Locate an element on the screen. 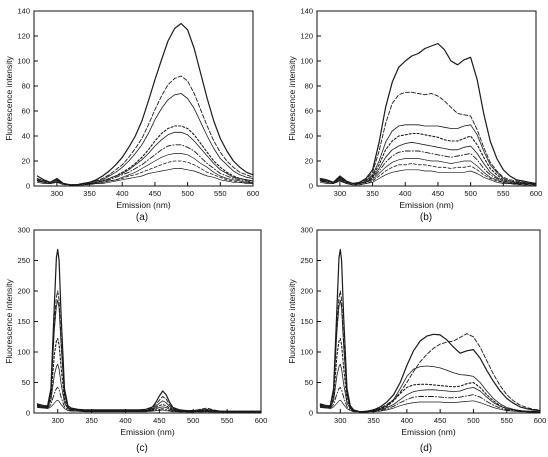  panel-label: (d) is located at coordinates (426, 448).